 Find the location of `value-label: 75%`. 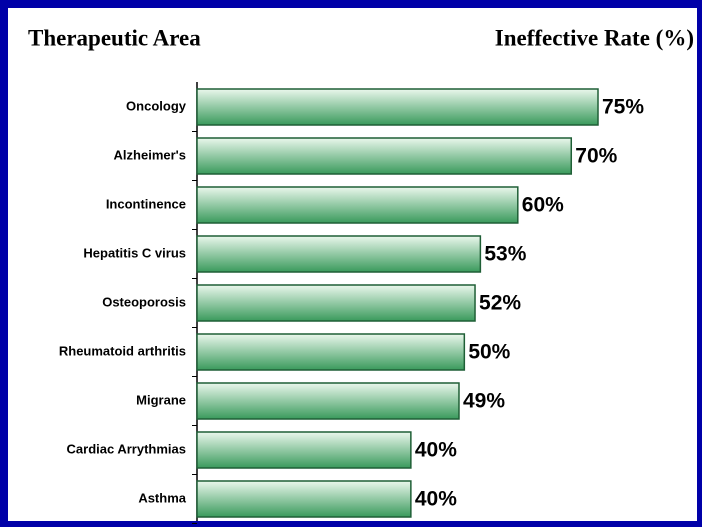

value-label: 75% is located at coordinates (623, 107).